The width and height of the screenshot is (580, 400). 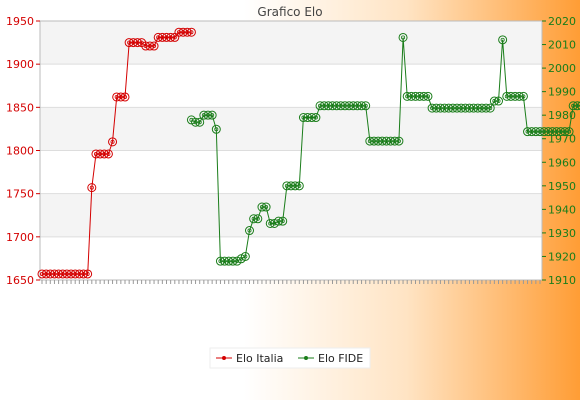 What do you see at coordinates (562, 162) in the screenshot?
I see `right-tick-label: 1960` at bounding box center [562, 162].